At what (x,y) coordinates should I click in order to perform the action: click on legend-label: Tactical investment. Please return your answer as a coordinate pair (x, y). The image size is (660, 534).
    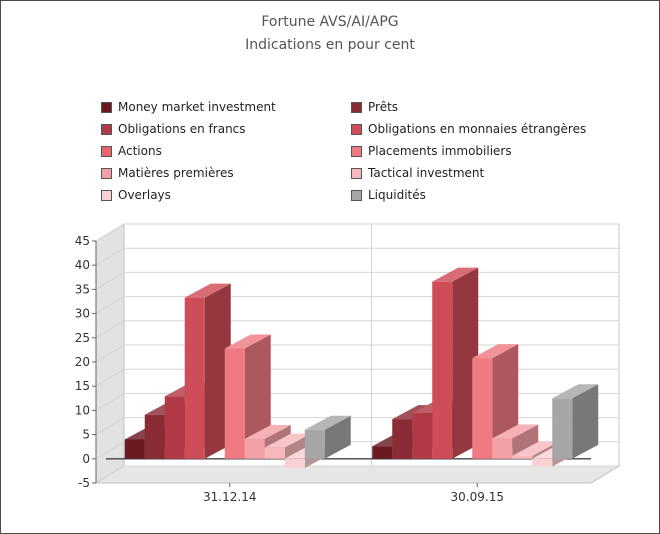
    Looking at the image, I should click on (426, 173).